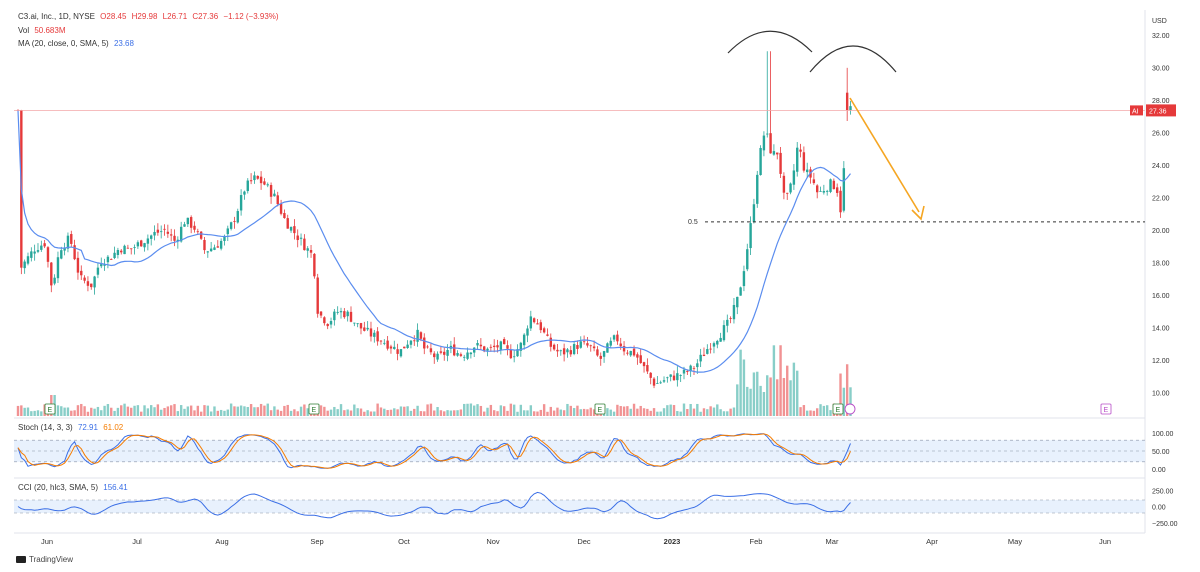  Describe the element at coordinates (21, 559) in the screenshot. I see `tradingview-icon` at that location.